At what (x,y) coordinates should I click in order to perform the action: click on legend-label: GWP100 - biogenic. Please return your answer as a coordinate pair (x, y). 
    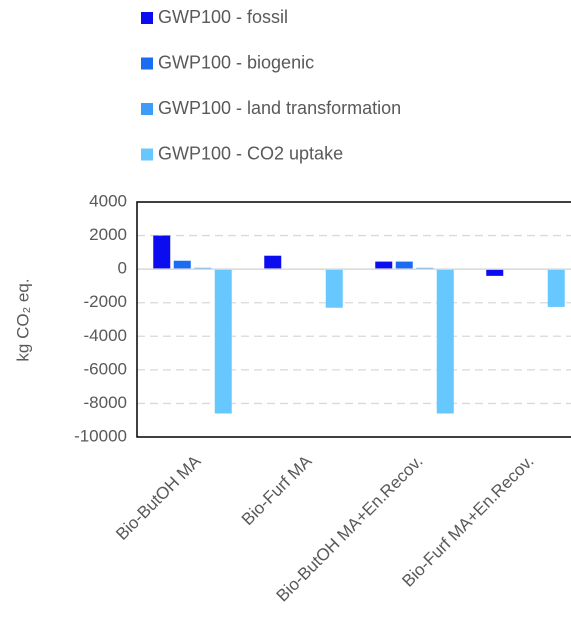
    Looking at the image, I should click on (236, 62).